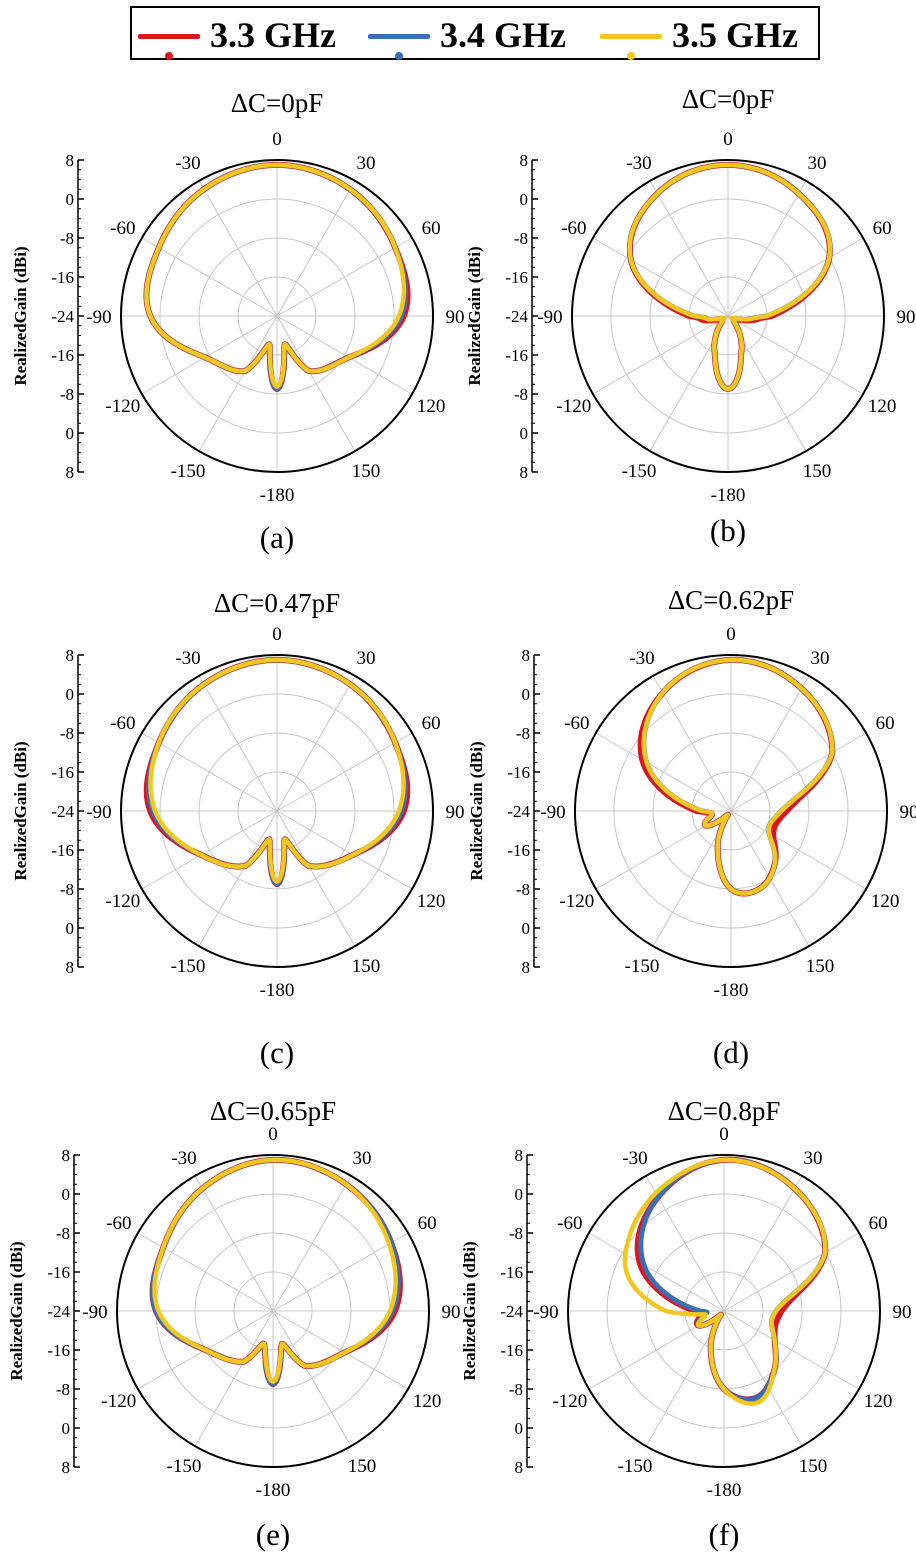 Image resolution: width=916 pixels, height=1560 pixels. I want to click on legend: 3.3 GHz 3.4 GHz 3.5 GHz, so click(475, 33).